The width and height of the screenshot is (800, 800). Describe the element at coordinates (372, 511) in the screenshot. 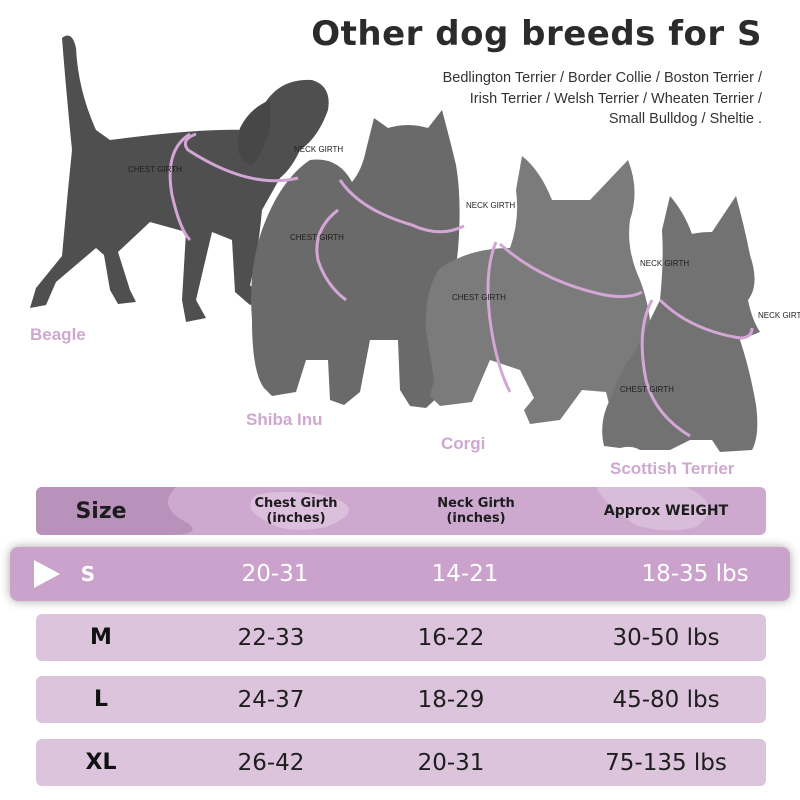

I see `camo-pattern` at that location.